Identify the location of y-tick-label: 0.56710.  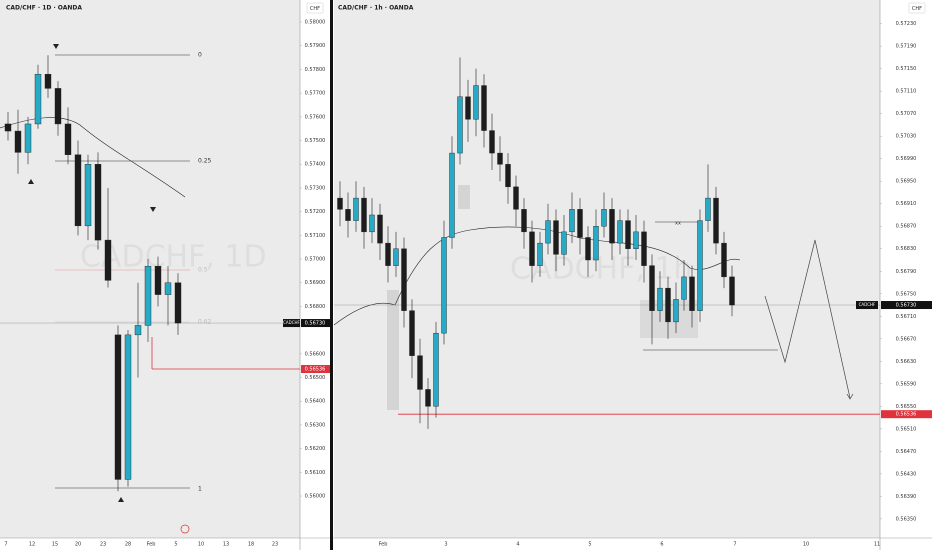
(906, 317).